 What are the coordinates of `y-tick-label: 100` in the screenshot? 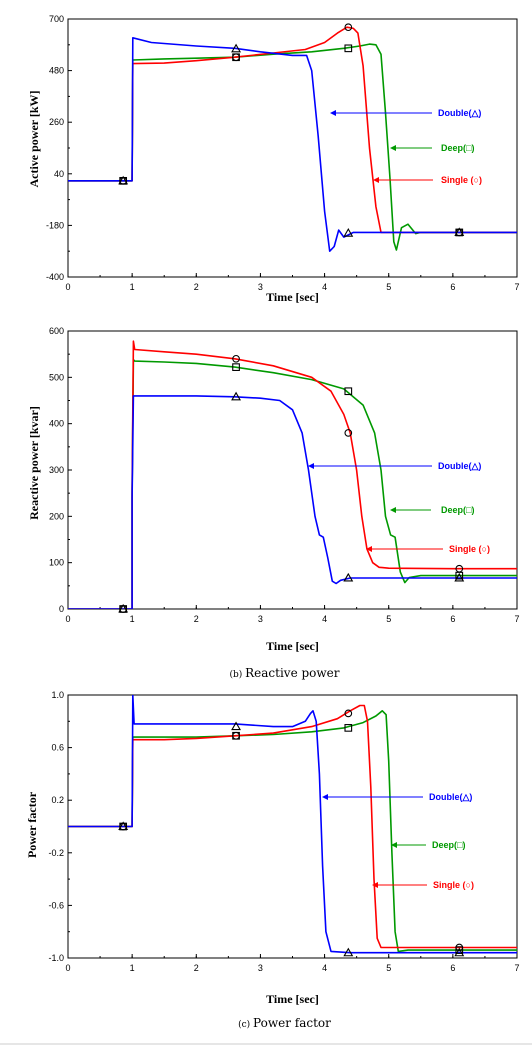 It's located at (56, 563).